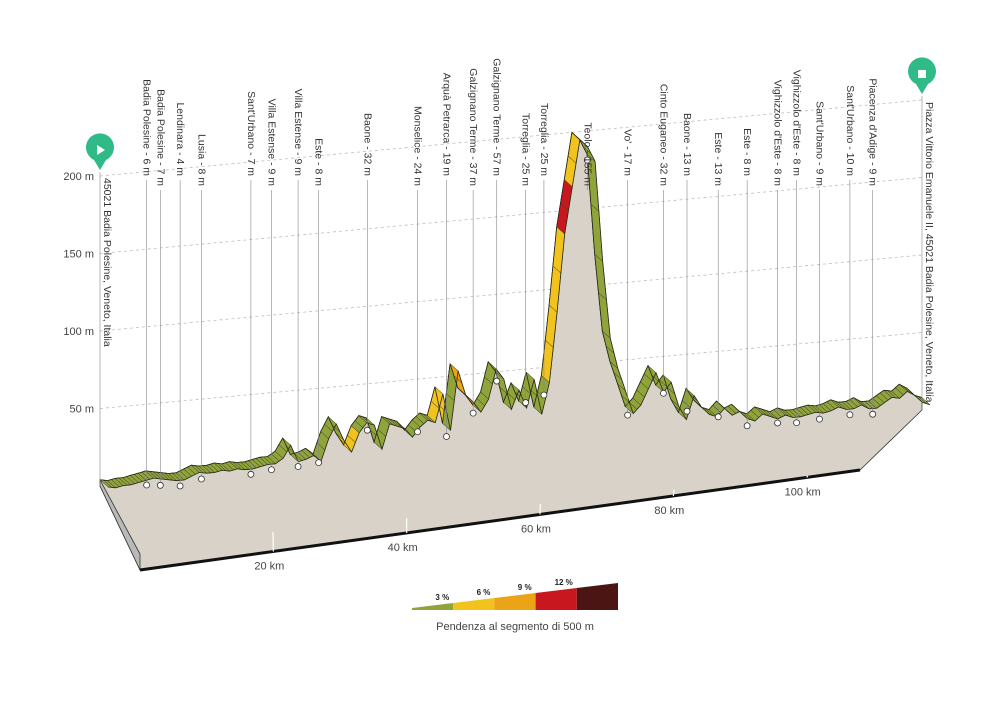 The height and width of the screenshot is (707, 1000). I want to click on waypoint-label: Galzignano Terme - 37 m, so click(473, 127).